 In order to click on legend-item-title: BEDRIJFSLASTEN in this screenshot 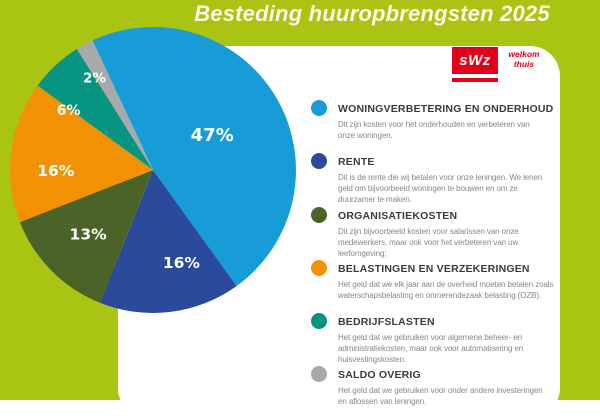, I will do `click(386, 322)`.